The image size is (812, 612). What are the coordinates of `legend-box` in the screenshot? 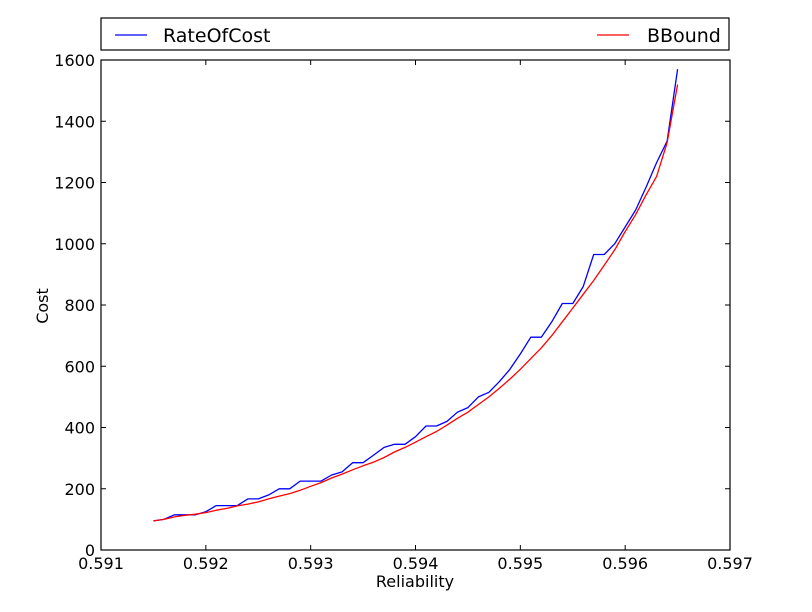 It's located at (415, 34).